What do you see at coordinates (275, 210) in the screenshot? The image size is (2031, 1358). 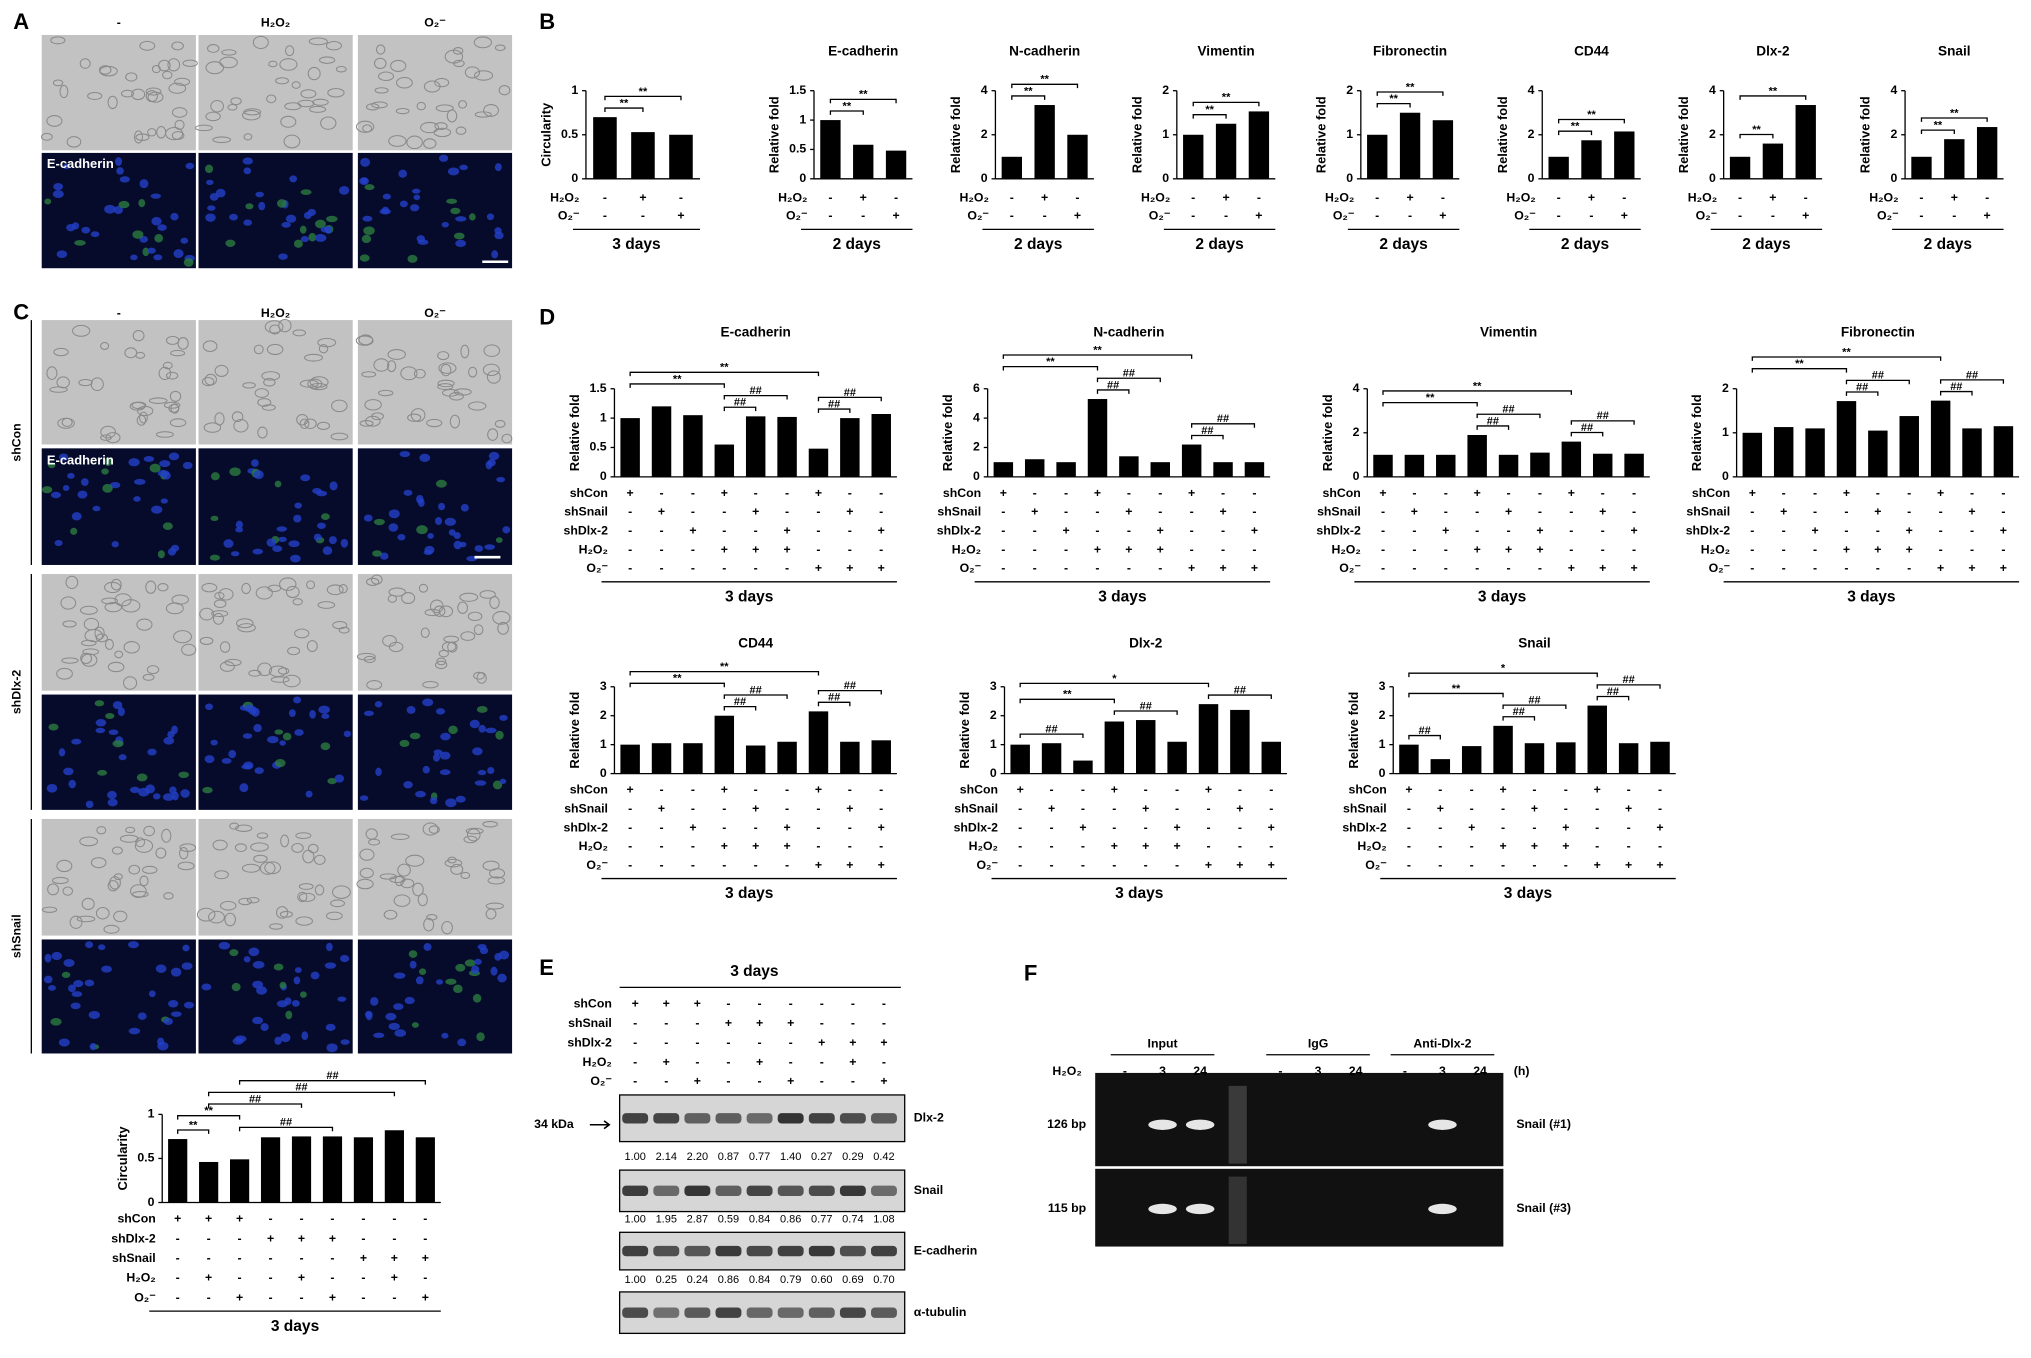 I see `fluorescence-image` at bounding box center [275, 210].